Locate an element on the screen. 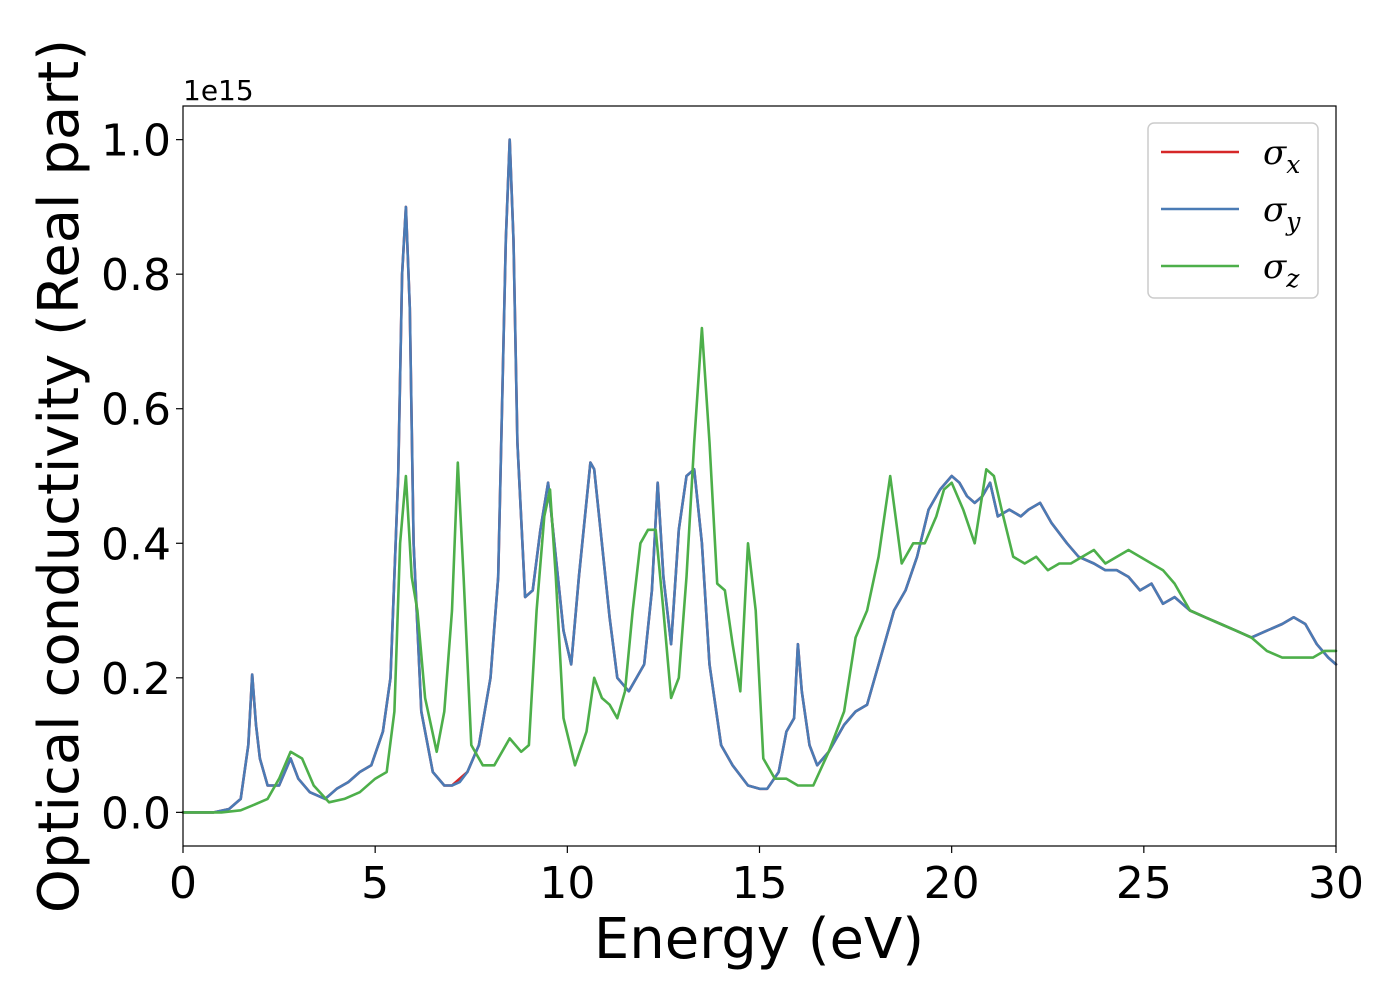 This screenshot has height=1000, width=1400. y-tick-label: 0.2 is located at coordinates (136, 679).